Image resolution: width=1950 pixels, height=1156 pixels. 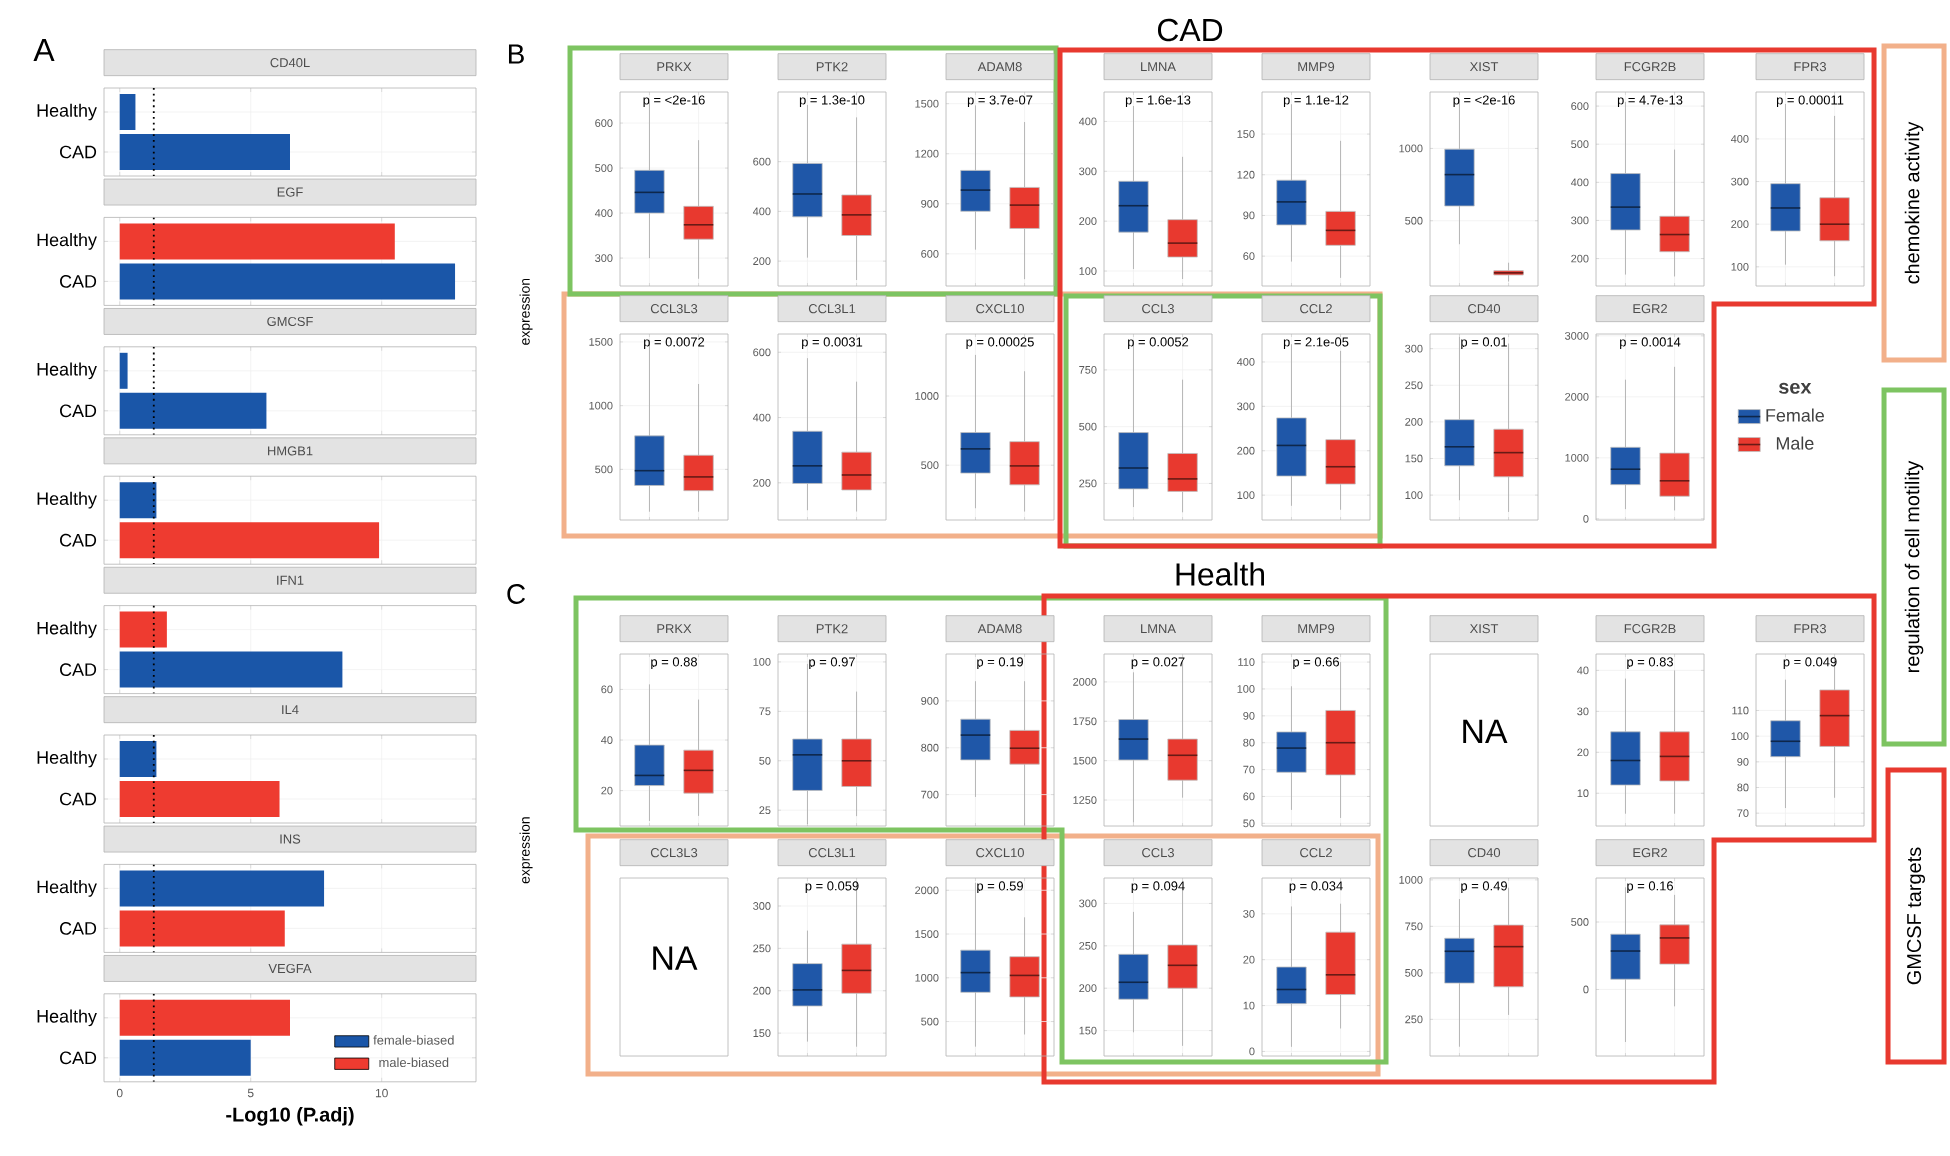 I want to click on text: chemokine activity, so click(x=1914, y=202).